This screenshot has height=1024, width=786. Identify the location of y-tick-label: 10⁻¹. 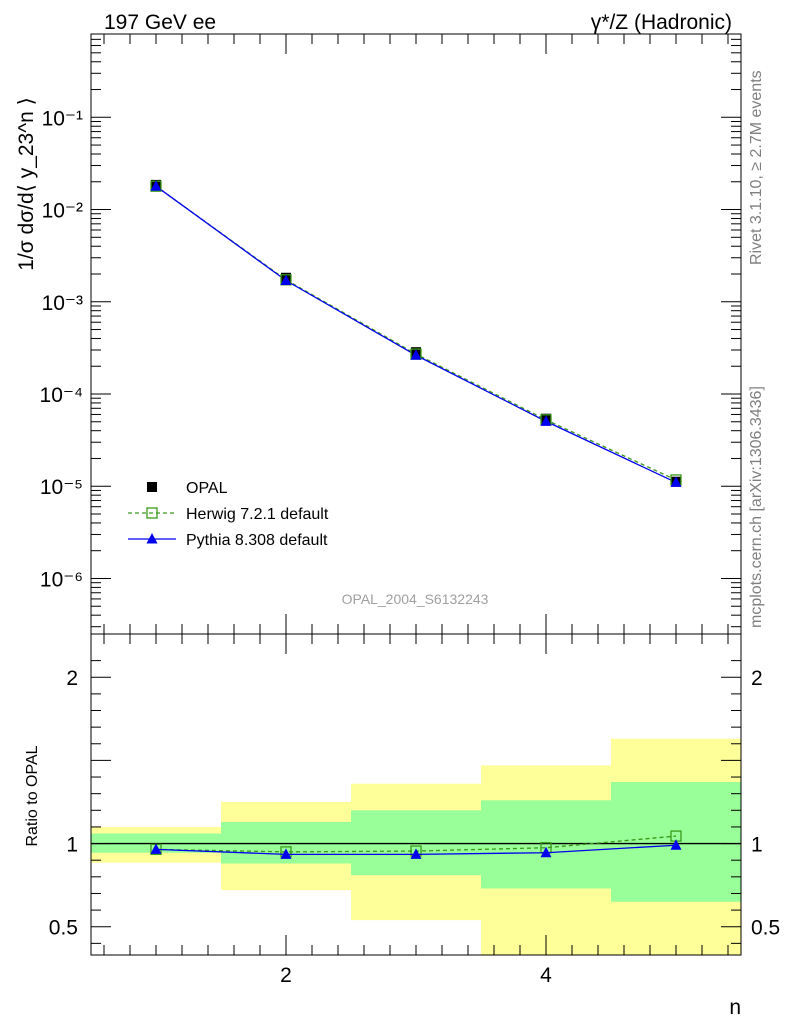
(62, 118).